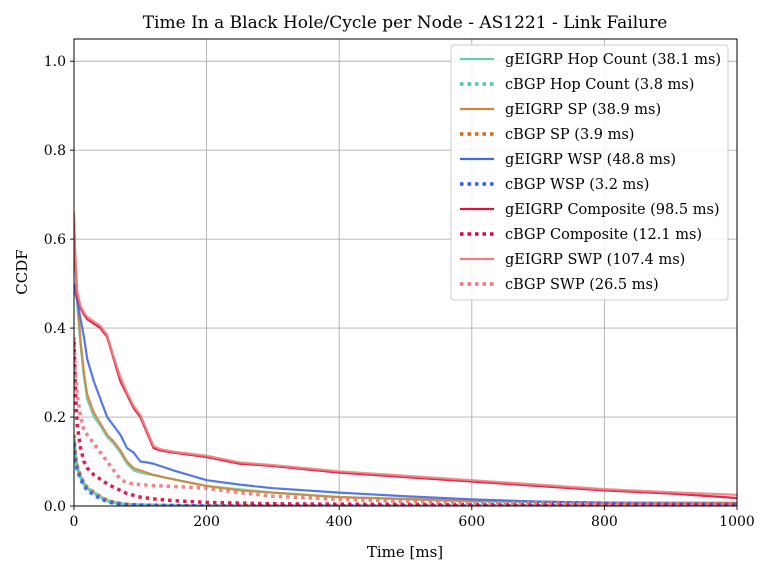 The height and width of the screenshot is (576, 768). What do you see at coordinates (604, 522) in the screenshot?
I see `x-tick-label: 800` at bounding box center [604, 522].